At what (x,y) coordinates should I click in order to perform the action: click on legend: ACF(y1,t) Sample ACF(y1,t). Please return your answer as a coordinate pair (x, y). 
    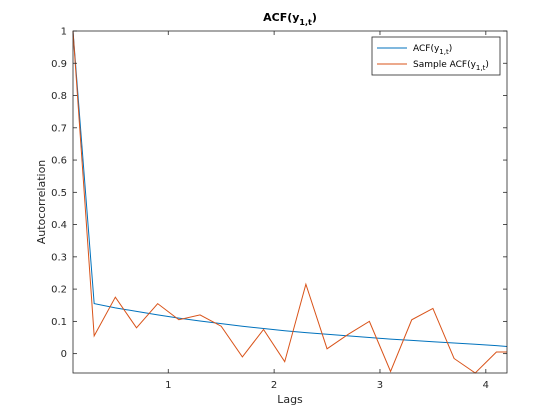
    Looking at the image, I should click on (436, 56).